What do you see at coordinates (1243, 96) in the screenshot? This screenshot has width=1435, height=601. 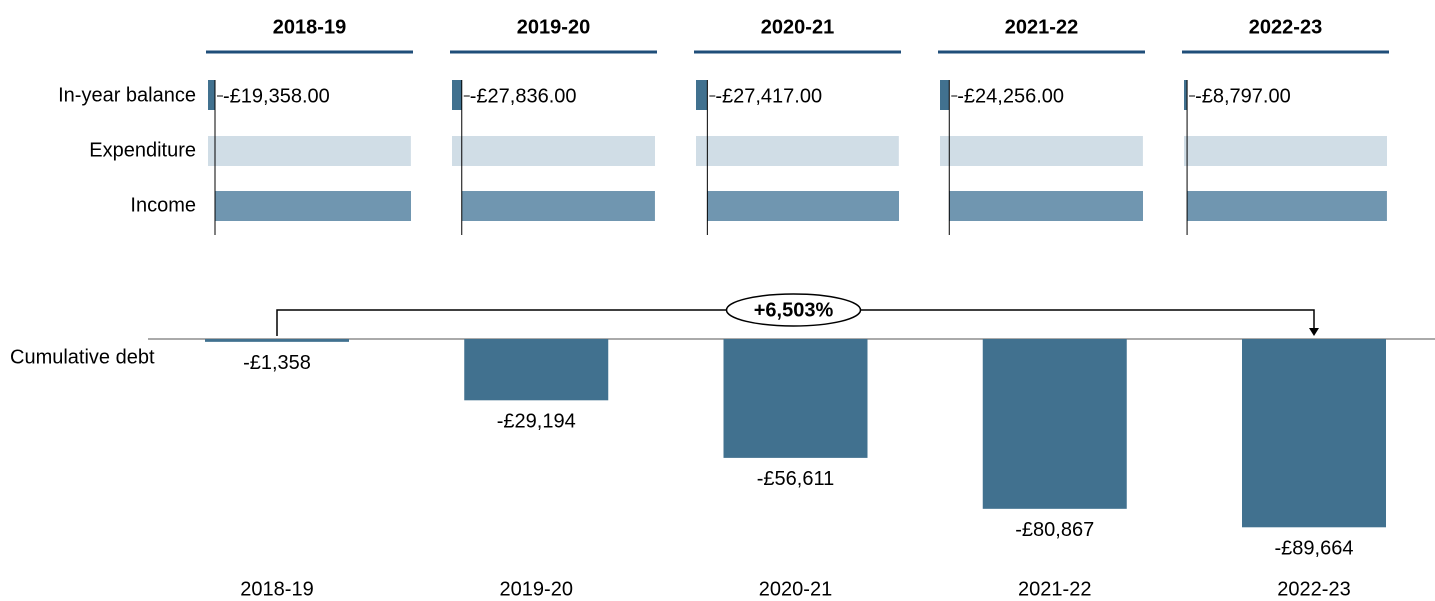 I see `balance-label: -£8,797.00` at bounding box center [1243, 96].